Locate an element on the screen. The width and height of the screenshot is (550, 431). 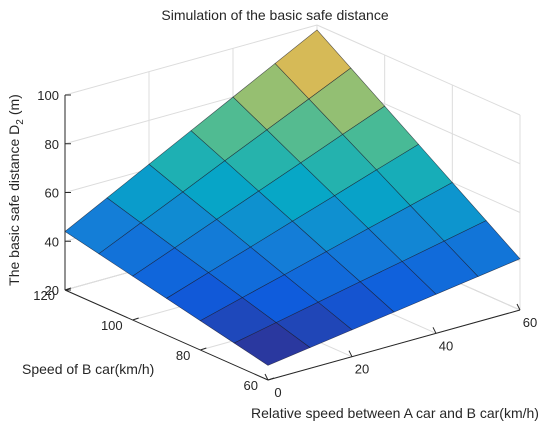
y-tick-label: 60 is located at coordinates (251, 385).